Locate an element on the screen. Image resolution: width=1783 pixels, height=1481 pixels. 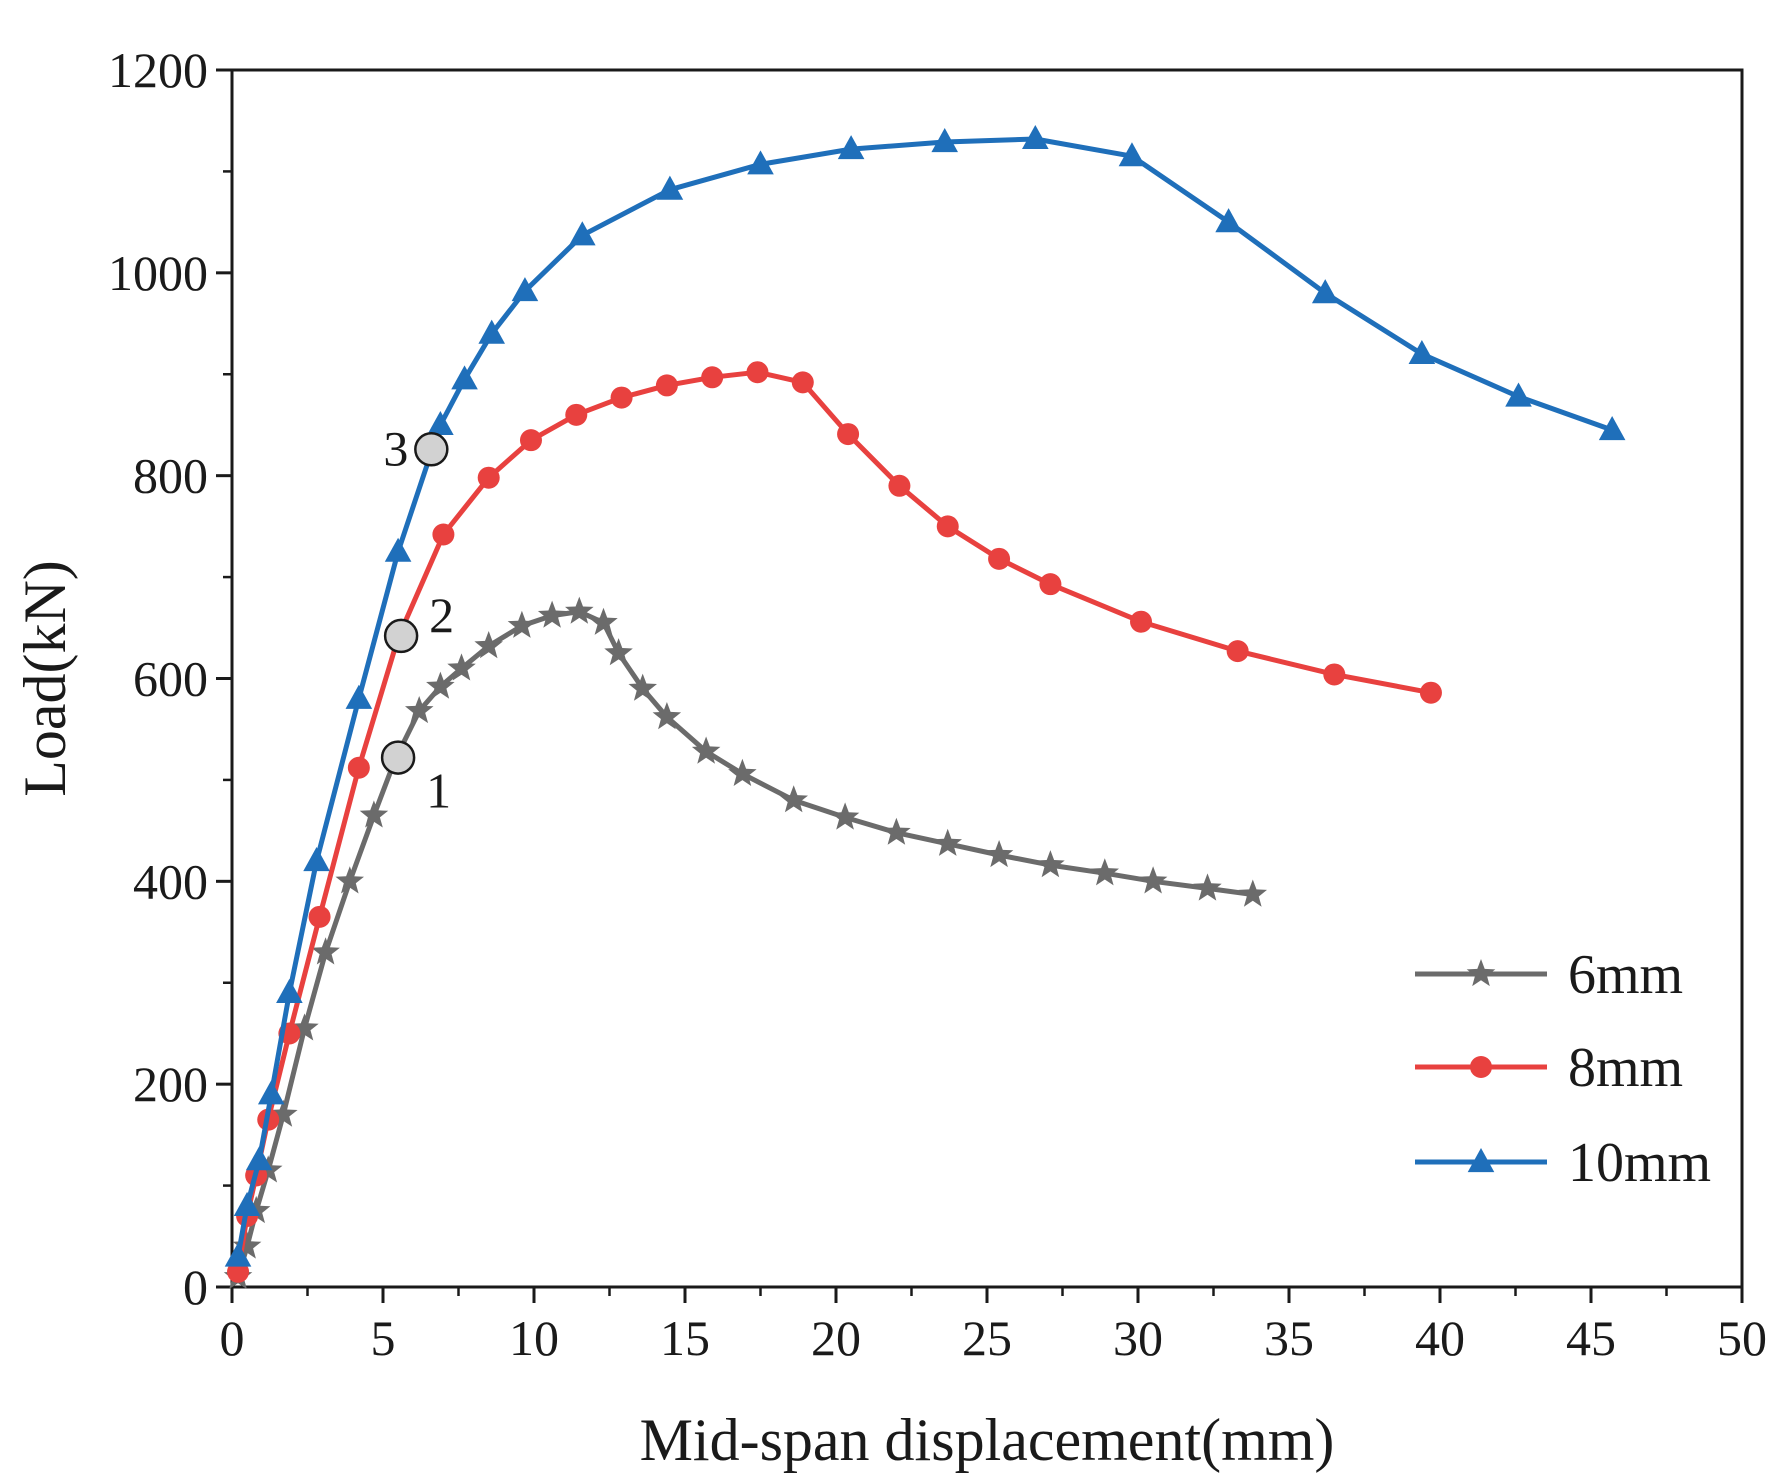
legend-marker-6mm is located at coordinates (1481, 973).